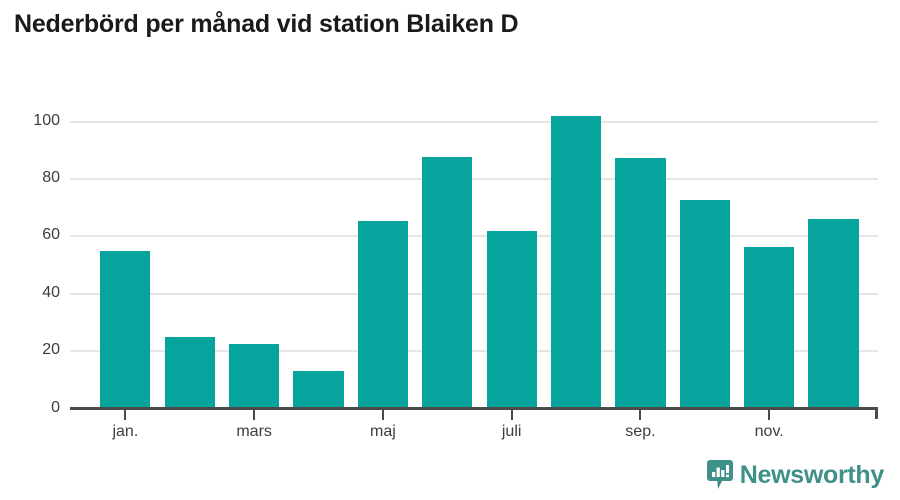 This screenshot has height=500, width=900. I want to click on y-axis-tick-label: 60, so click(51, 235).